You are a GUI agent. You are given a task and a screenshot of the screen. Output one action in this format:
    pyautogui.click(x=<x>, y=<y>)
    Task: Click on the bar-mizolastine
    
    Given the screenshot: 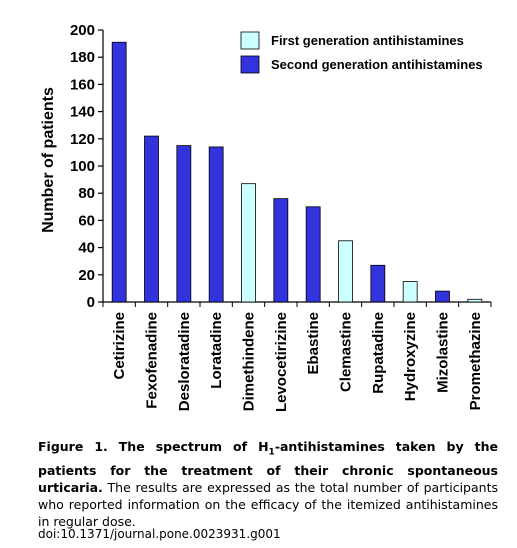 What is the action you would take?
    pyautogui.click(x=442, y=296)
    